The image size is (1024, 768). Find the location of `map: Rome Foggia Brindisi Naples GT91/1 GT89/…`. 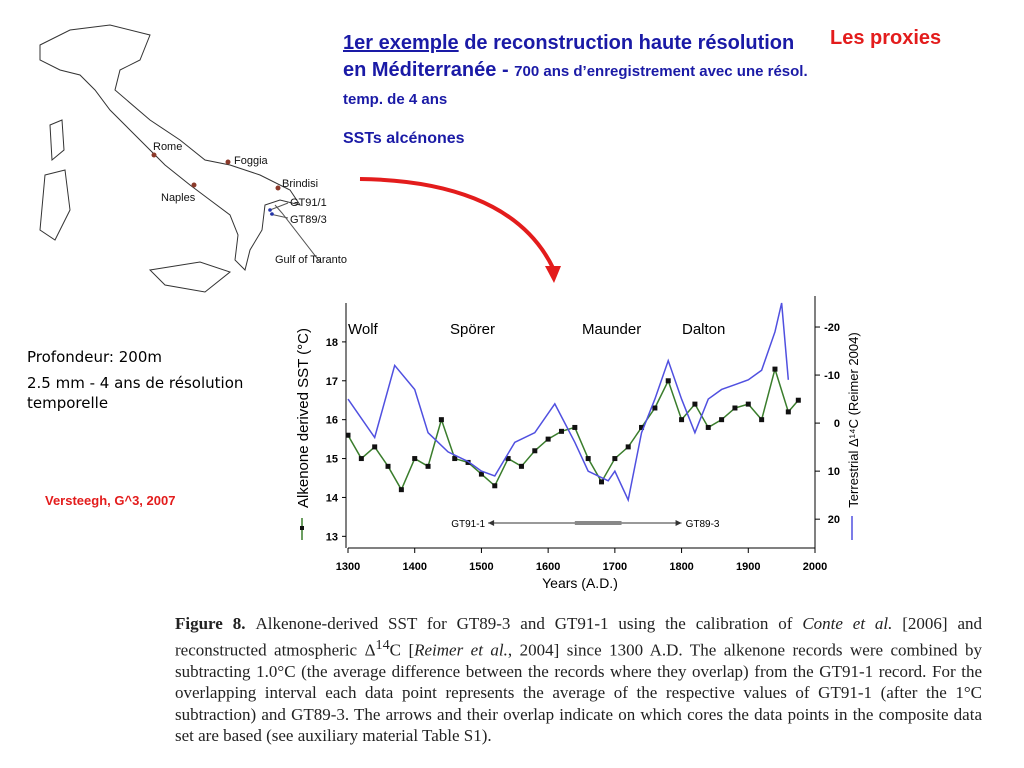

map: Rome Foggia Brindisi Naples GT91/1 GT89/… is located at coordinates (193, 158).